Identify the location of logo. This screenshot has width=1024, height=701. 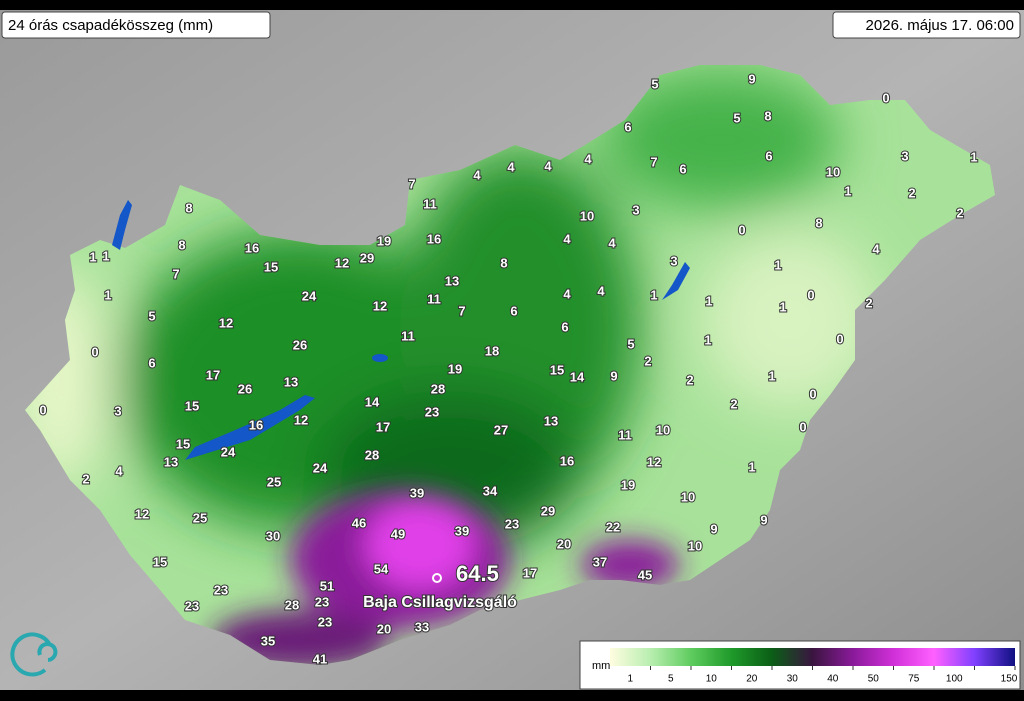
(34, 654).